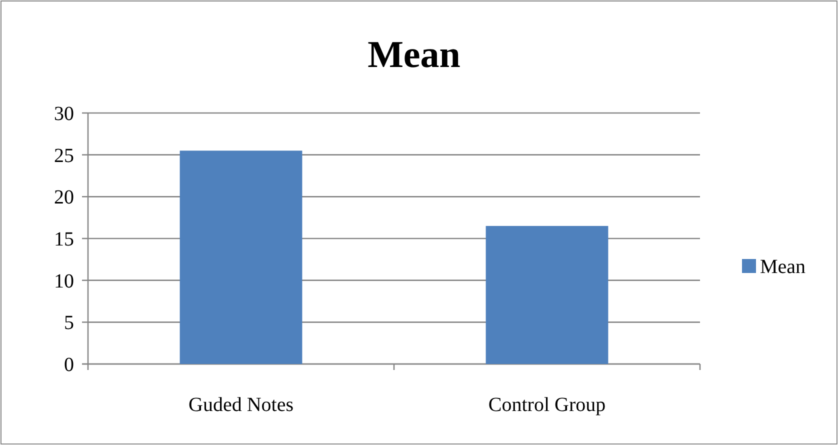  Describe the element at coordinates (414, 55) in the screenshot. I see `chart-title: Mean` at that location.